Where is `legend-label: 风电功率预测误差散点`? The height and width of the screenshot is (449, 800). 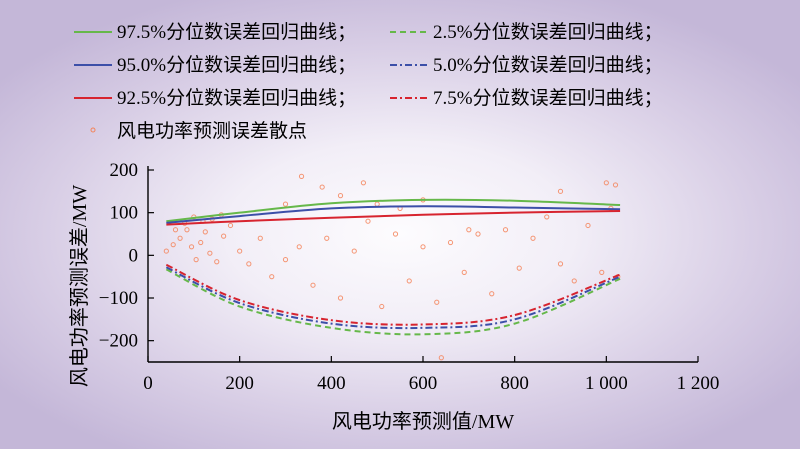 legend-label: 风电功率预测误差散点 is located at coordinates (212, 131).